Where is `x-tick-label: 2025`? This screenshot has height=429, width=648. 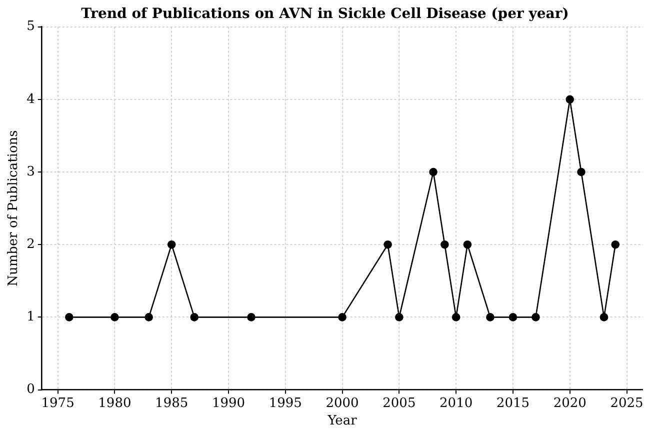
x-tick-label: 2025 is located at coordinates (627, 403).